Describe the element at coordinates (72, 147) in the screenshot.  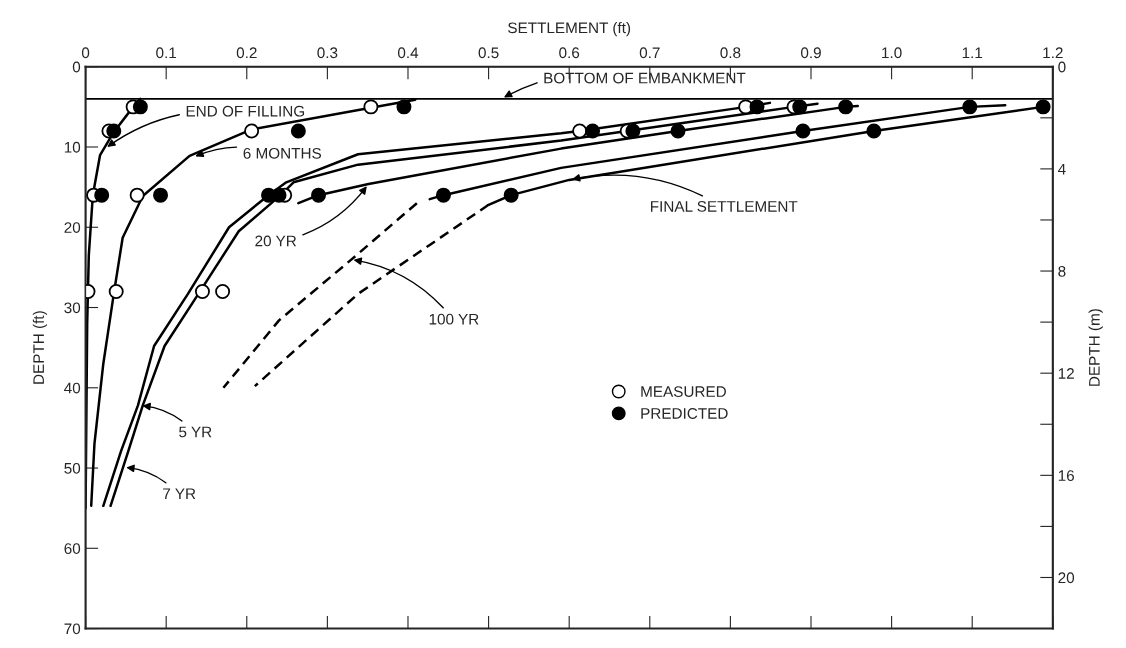
I see `y-tick-label: 10` at that location.